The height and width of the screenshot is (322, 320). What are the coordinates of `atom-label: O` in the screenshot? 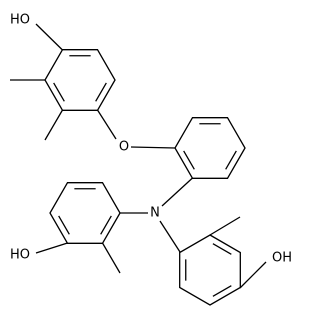 It's located at (124, 147).